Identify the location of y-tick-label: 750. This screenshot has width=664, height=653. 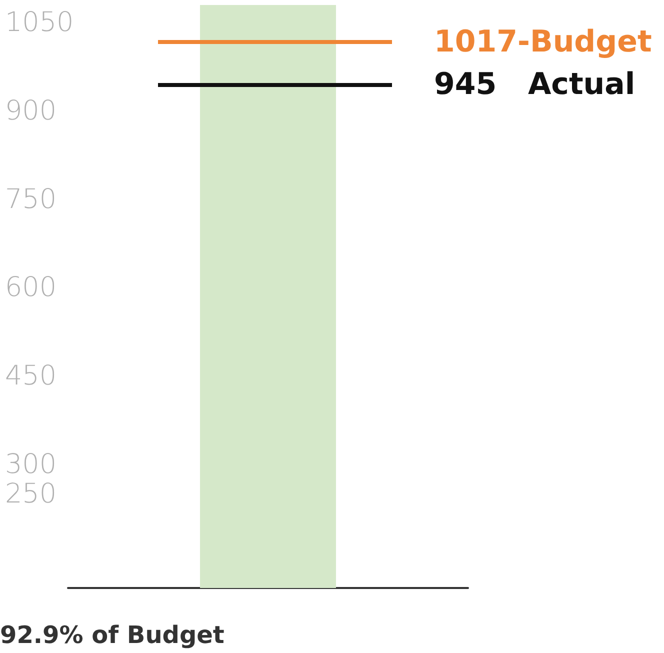
(31, 199).